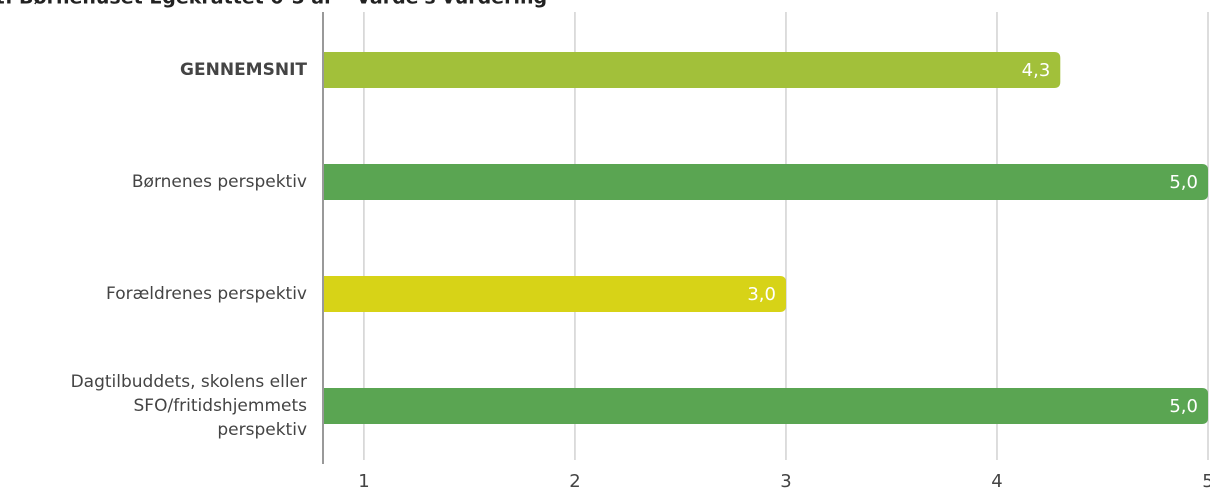  I want to click on x-tick-label: 1, so click(363, 481).